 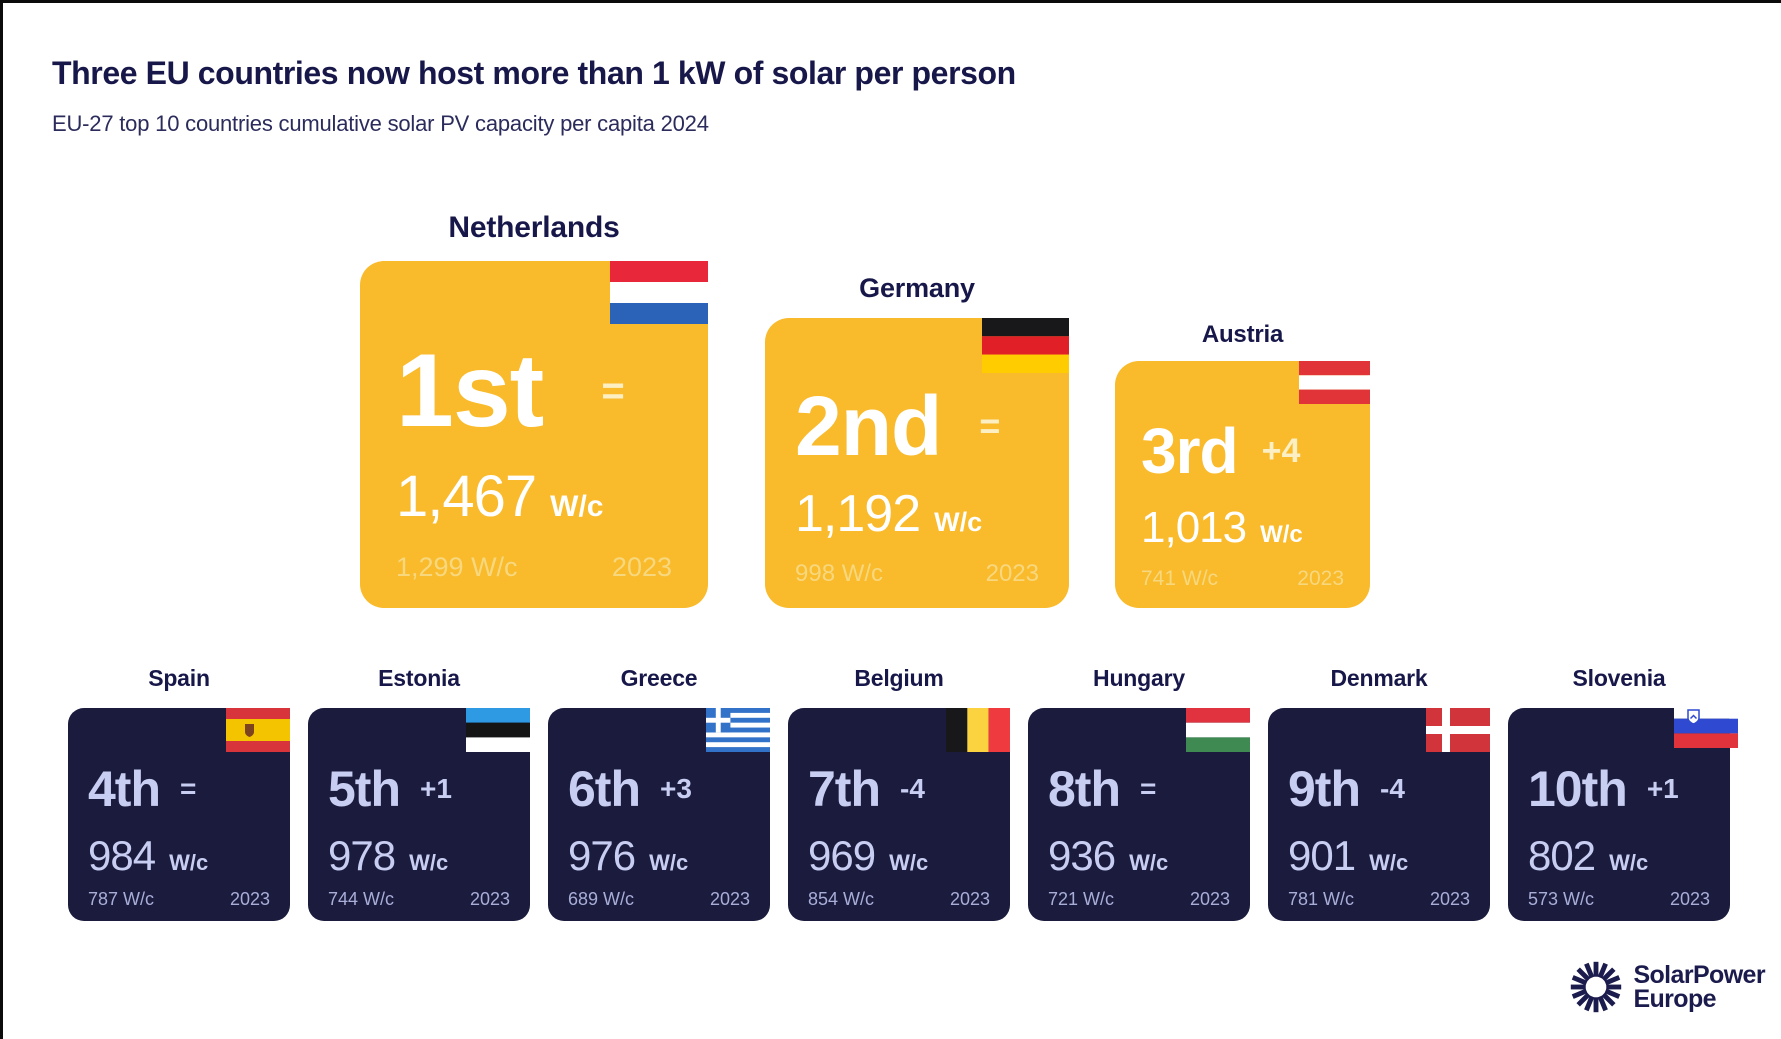 What do you see at coordinates (361, 899) in the screenshot?
I see `value-2023: 744 W/c` at bounding box center [361, 899].